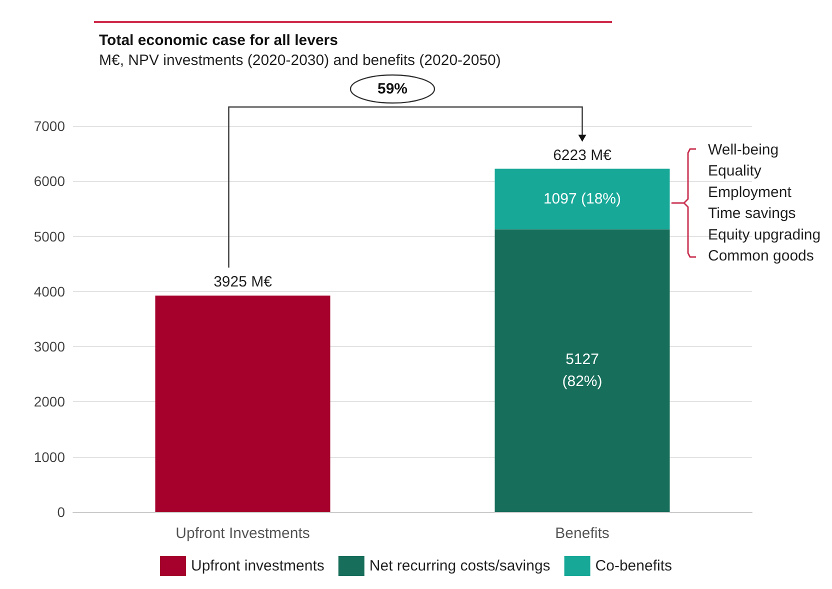 This screenshot has height=589, width=832. What do you see at coordinates (257, 566) in the screenshot?
I see `legend-label: Upfront investments` at bounding box center [257, 566].